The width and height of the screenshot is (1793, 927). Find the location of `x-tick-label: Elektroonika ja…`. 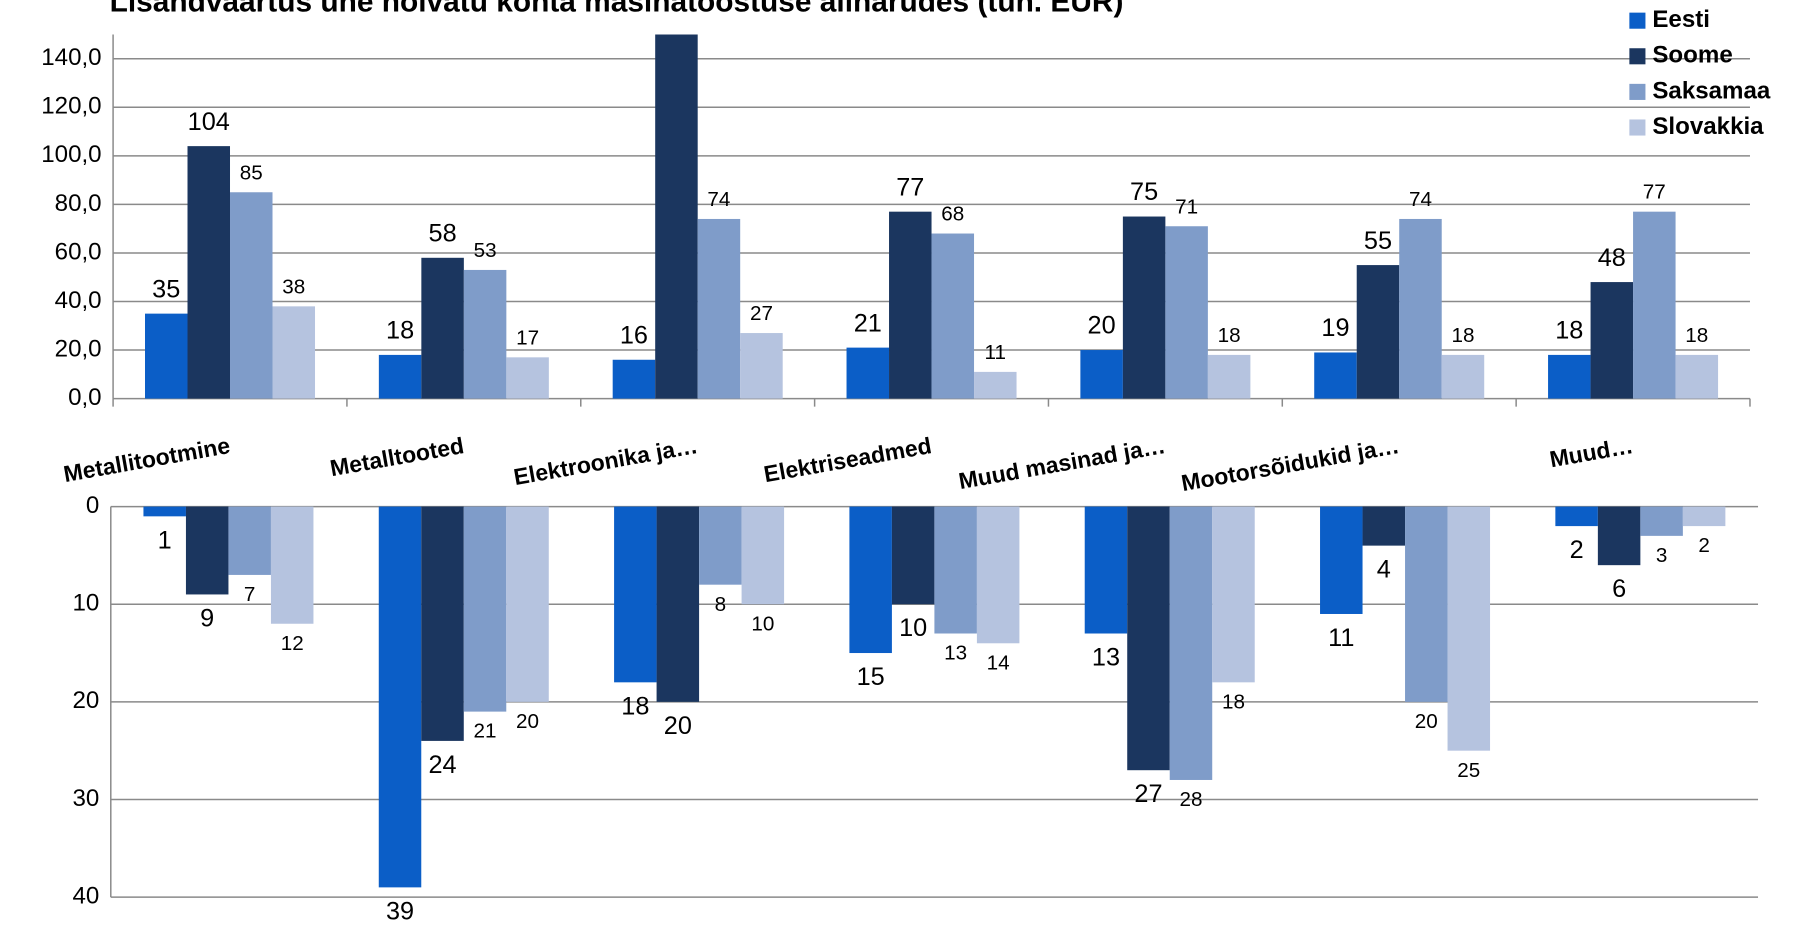

x-tick-label: Elektroonika ja… is located at coordinates (606, 461).